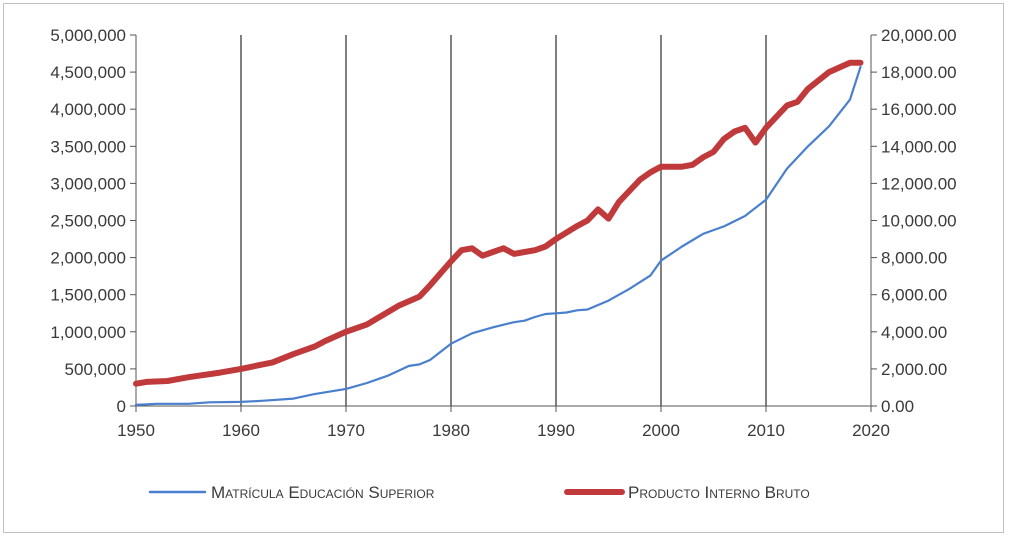 This screenshot has height=538, width=1009. Describe the element at coordinates (661, 430) in the screenshot. I see `x-tick-label: 2000` at that location.